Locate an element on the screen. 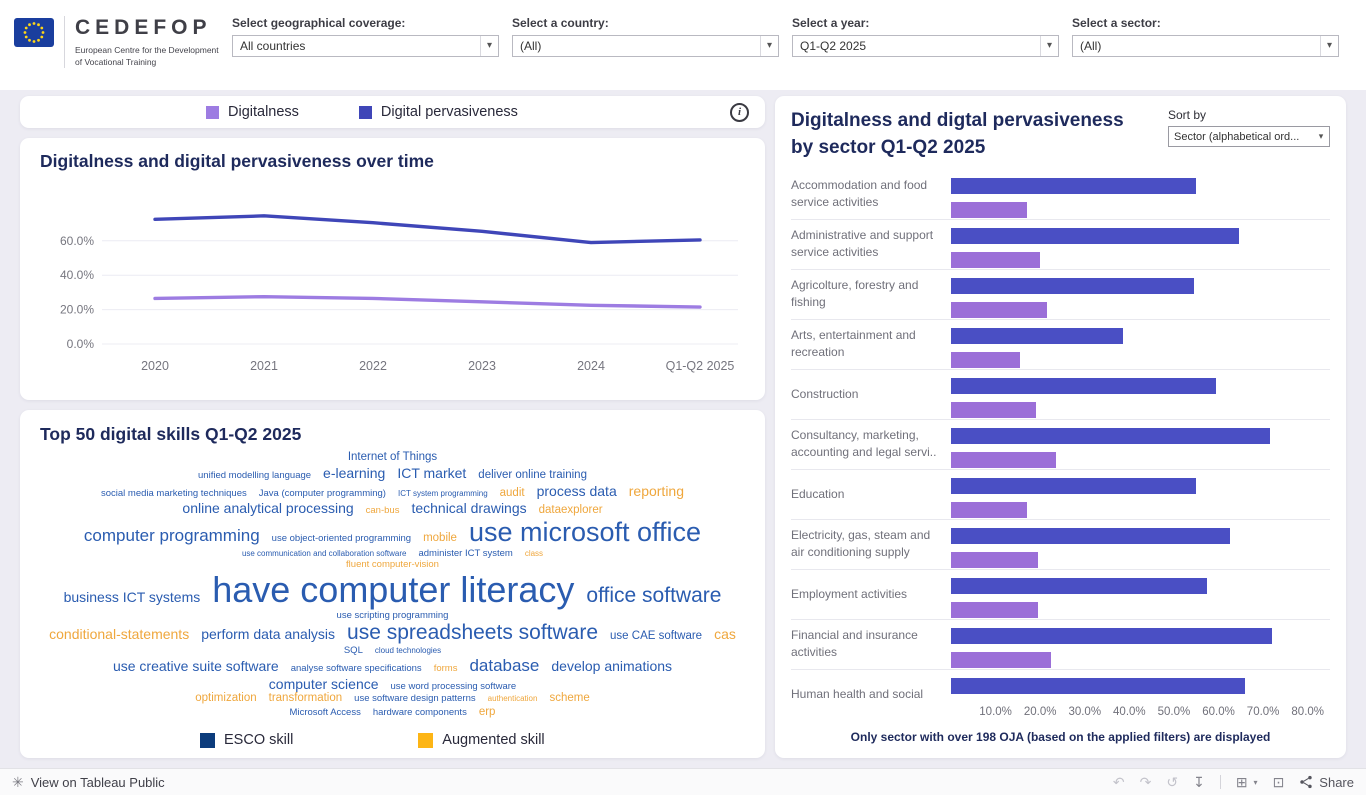  country-dropdown: (All) ▾ is located at coordinates (645, 46).